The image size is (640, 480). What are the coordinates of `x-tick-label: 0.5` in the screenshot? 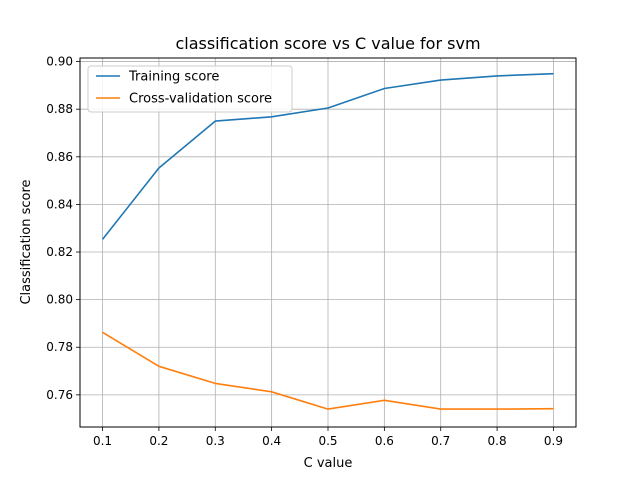 It's located at (327, 441).